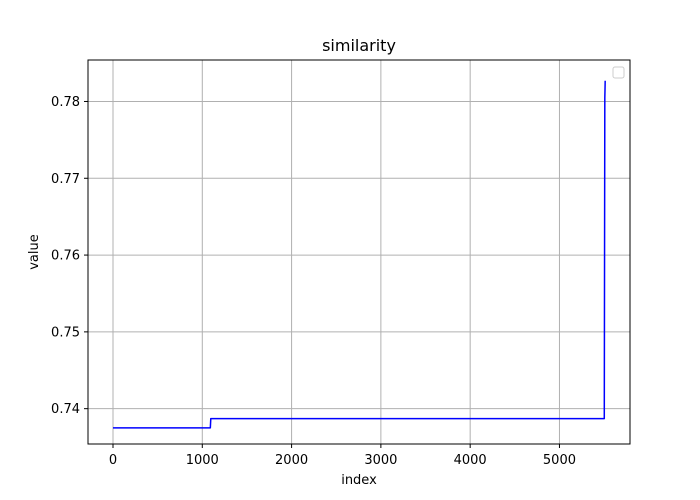 Image resolution: width=700 pixels, height=500 pixels. Describe the element at coordinates (65, 179) in the screenshot. I see `y-tick-label: 0.77` at that location.